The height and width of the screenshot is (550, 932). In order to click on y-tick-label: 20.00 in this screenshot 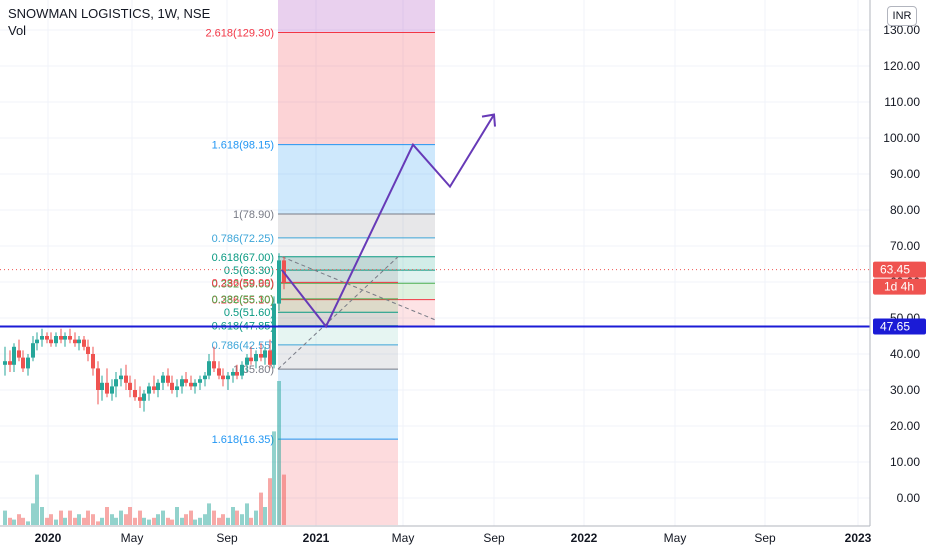, I will do `click(905, 426)`.